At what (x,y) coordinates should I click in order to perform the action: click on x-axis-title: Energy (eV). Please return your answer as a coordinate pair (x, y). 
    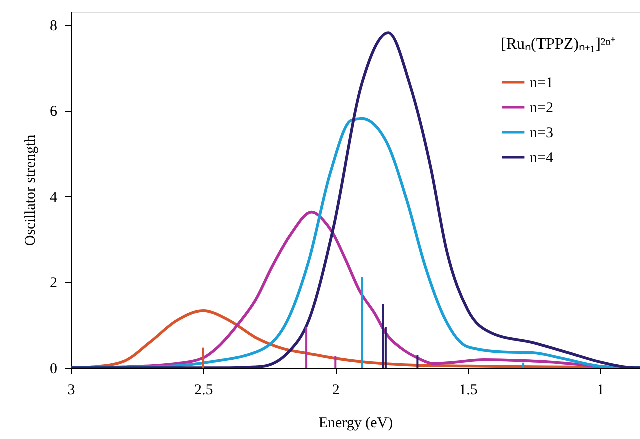
    Looking at the image, I should click on (356, 424).